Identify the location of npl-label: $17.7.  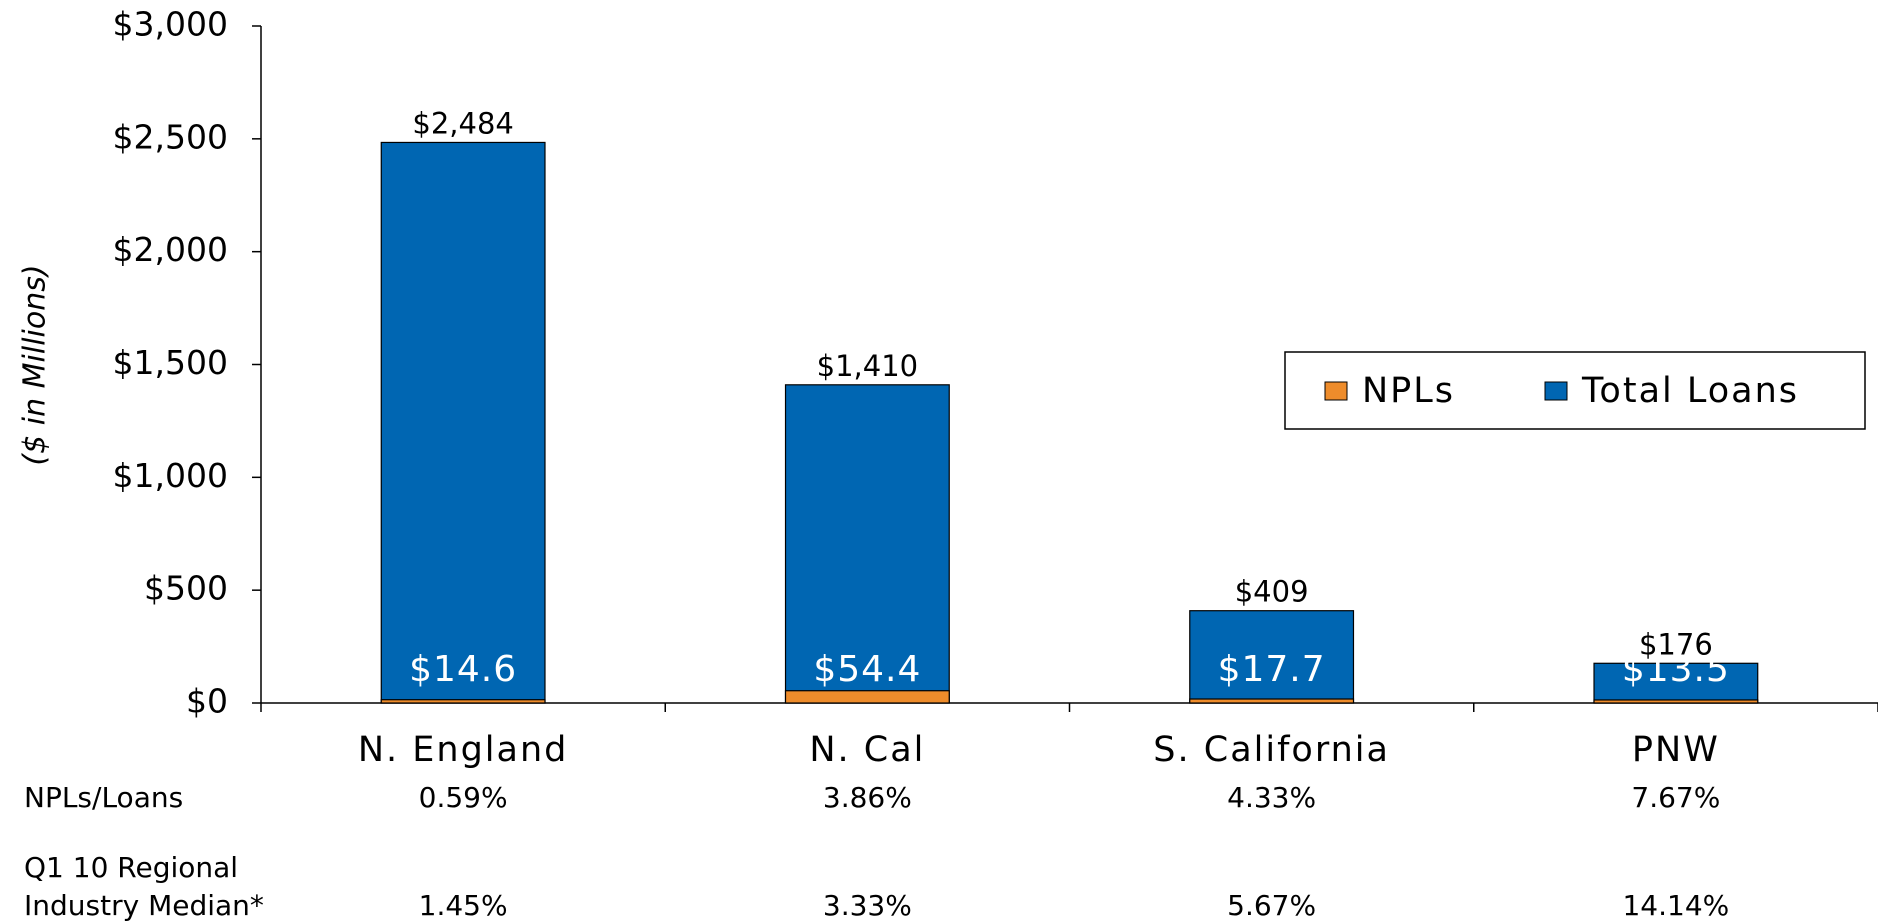
(1272, 669).